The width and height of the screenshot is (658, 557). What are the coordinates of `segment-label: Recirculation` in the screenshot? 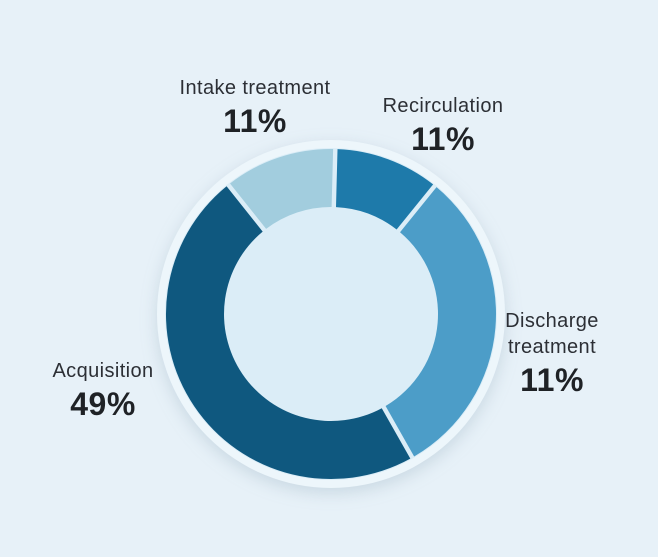 It's located at (443, 106).